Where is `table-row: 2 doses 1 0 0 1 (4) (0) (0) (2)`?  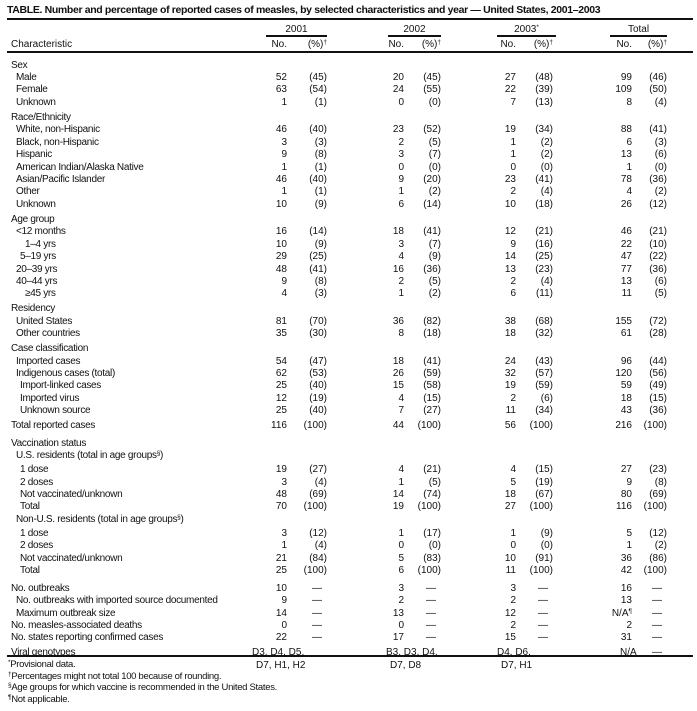 table-row: 2 doses 1 0 0 1 (4) (0) (0) (2) is located at coordinates (348, 546).